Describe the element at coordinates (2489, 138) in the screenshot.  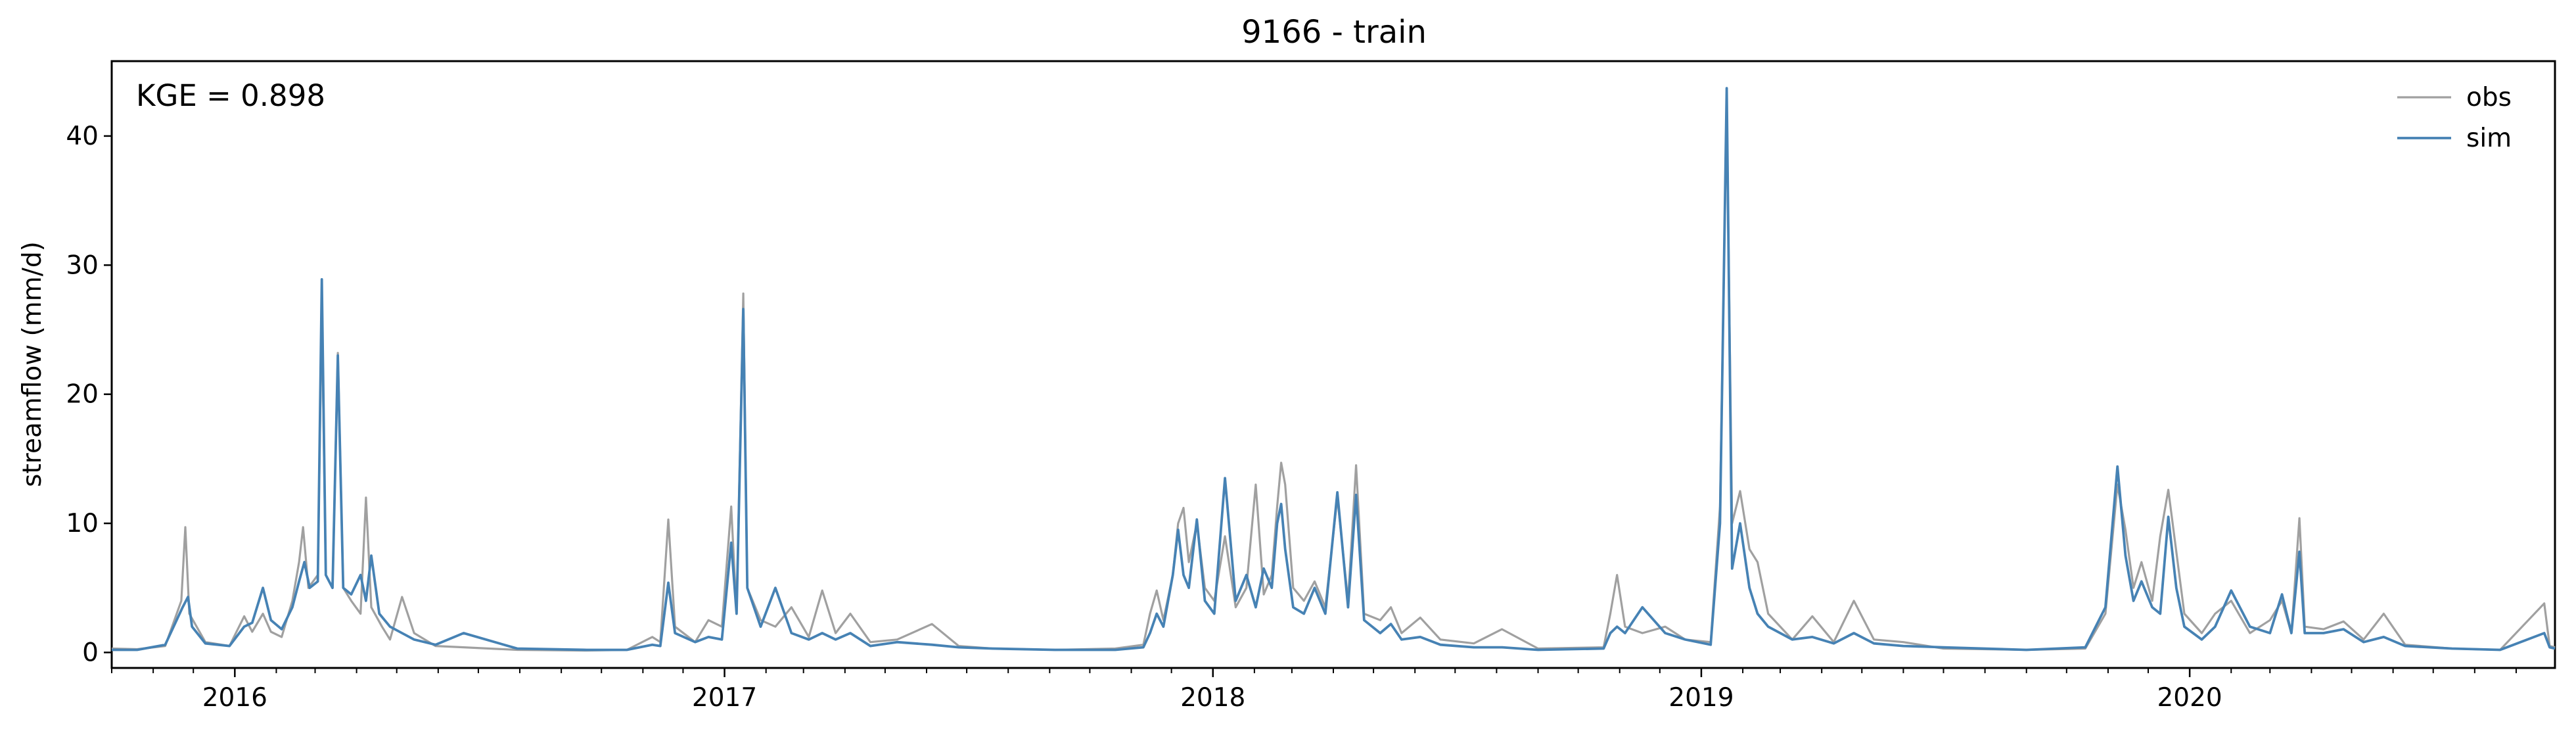
I see `legend-sim-label: sim` at that location.